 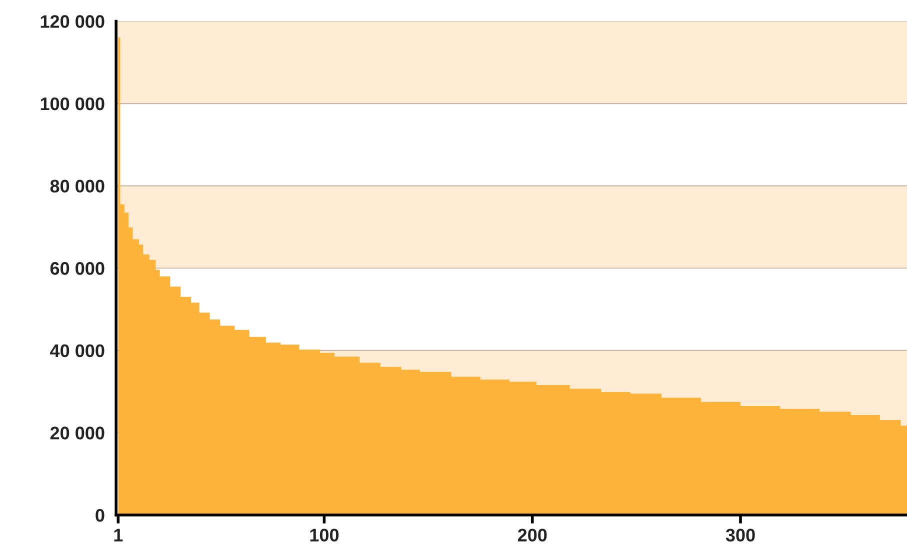 What do you see at coordinates (72, 21) in the screenshot?
I see `y-tick-label: 120 000` at bounding box center [72, 21].